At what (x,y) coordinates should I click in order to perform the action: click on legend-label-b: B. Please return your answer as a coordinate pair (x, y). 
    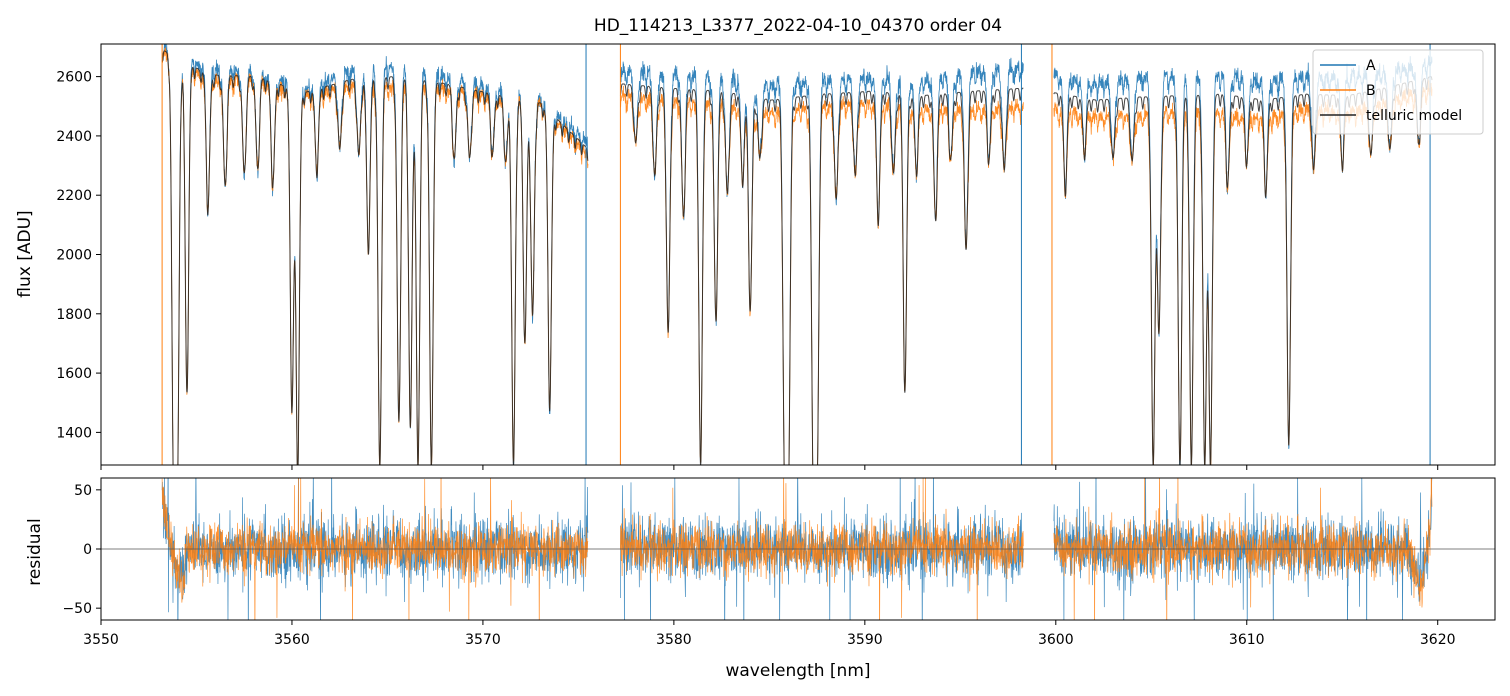
    Looking at the image, I should click on (1371, 91).